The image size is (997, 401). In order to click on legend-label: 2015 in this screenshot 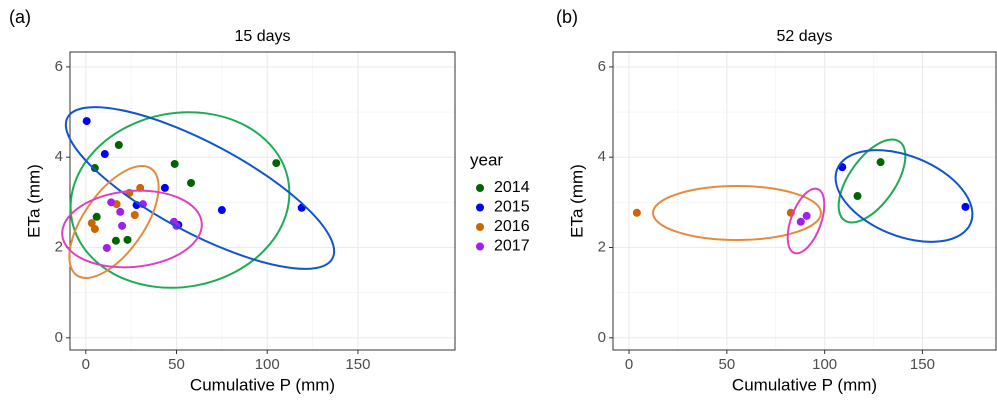, I will do `click(512, 207)`.